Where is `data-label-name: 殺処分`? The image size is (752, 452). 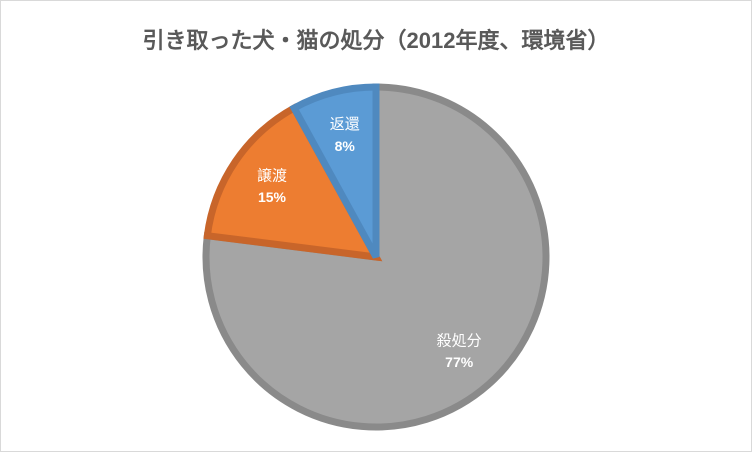 data-label-name: 殺処分 is located at coordinates (459, 340).